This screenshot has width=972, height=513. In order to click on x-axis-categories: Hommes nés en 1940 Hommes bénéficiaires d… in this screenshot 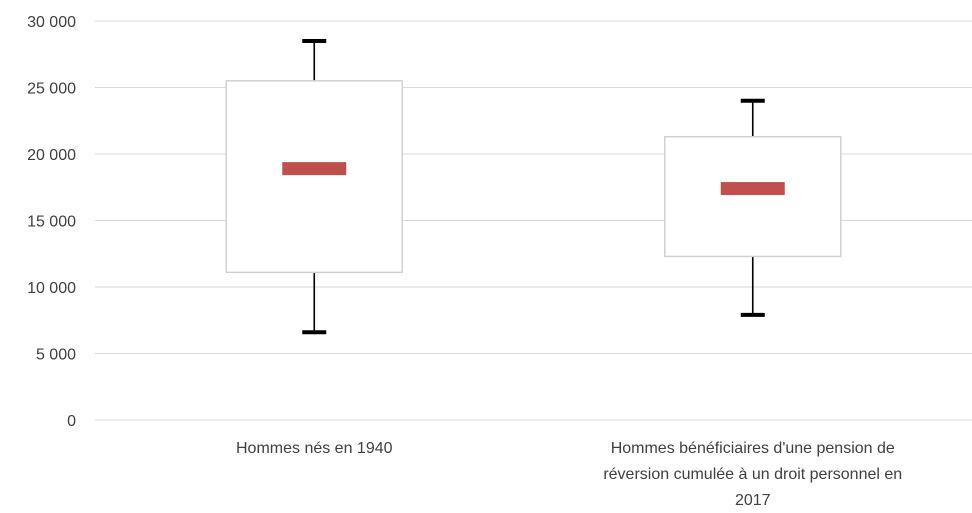, I will do `click(569, 474)`.